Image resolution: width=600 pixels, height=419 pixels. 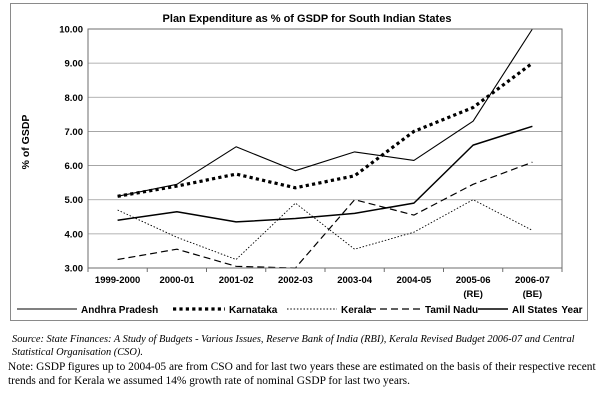 I want to click on x-tick-label: 2004-05, so click(x=414, y=280).